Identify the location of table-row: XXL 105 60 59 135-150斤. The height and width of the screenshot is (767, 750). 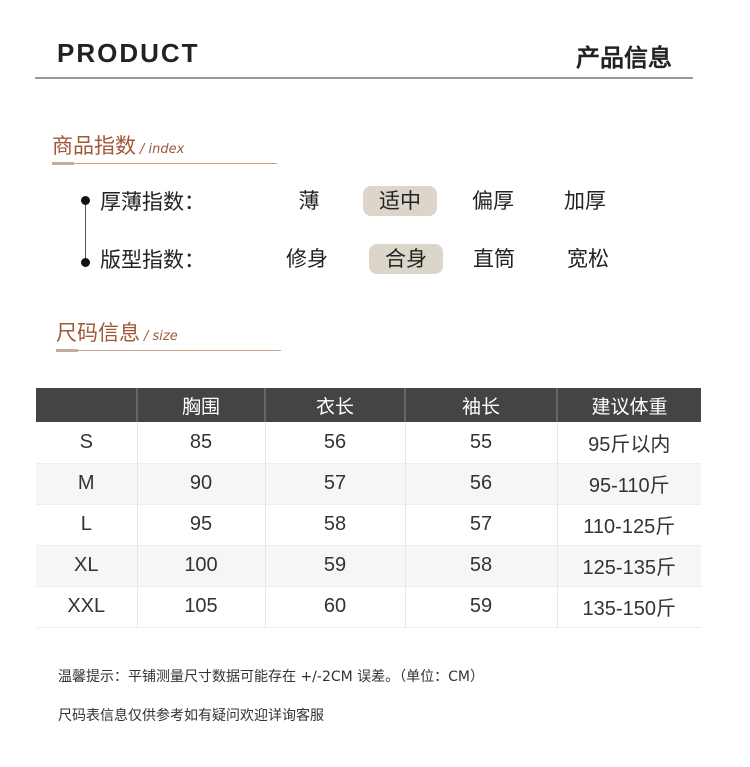
(368, 607).